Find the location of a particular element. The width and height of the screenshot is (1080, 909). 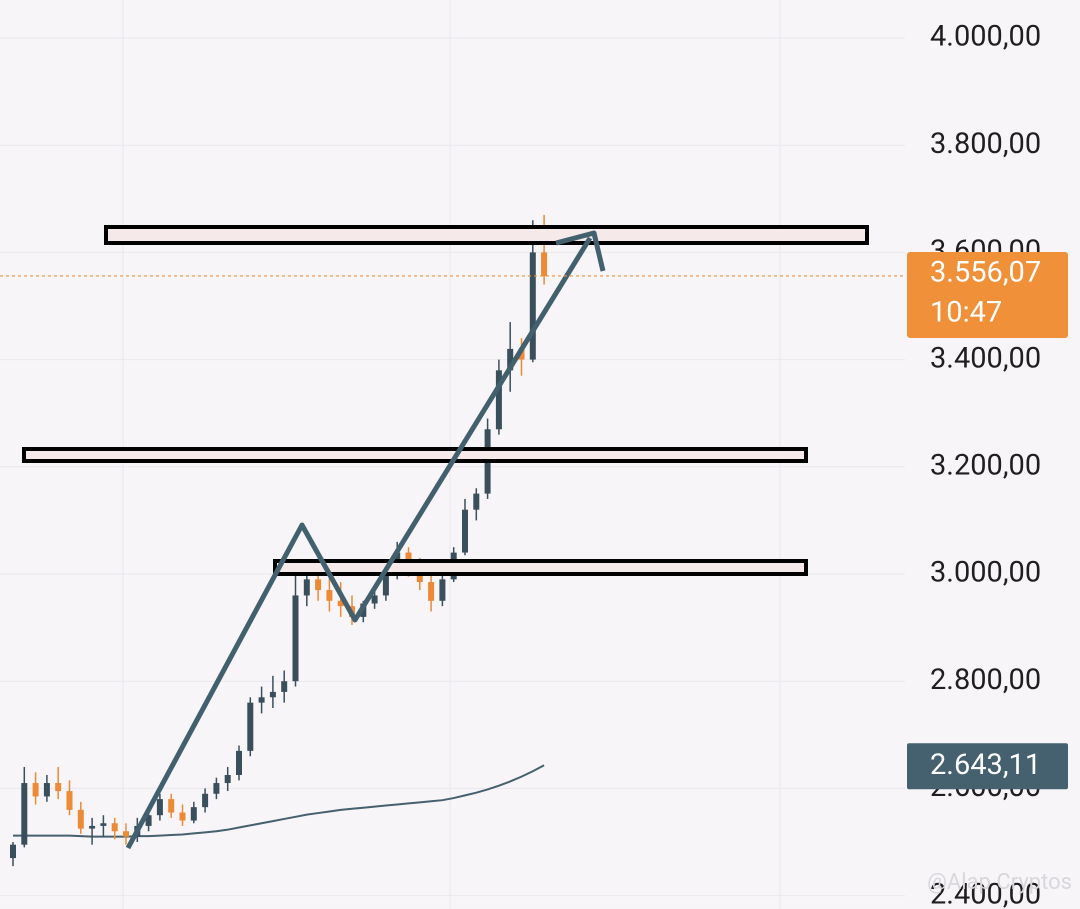

y-tick-label: 3.800,00 is located at coordinates (985, 144).